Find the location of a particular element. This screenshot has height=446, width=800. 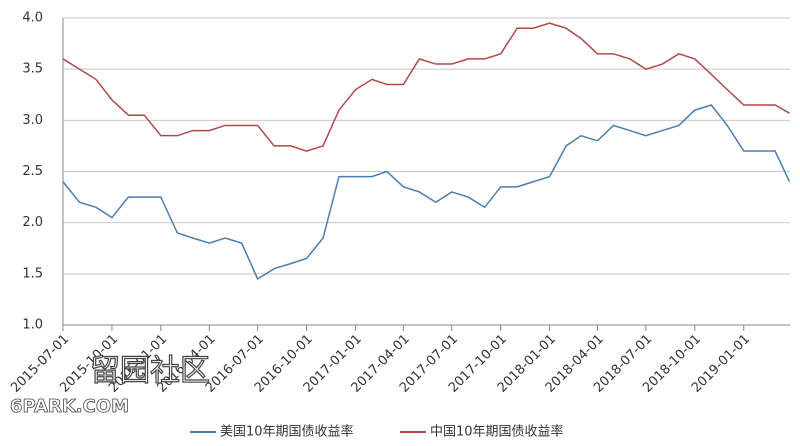

y-tick-label: 2.0 is located at coordinates (32, 222).